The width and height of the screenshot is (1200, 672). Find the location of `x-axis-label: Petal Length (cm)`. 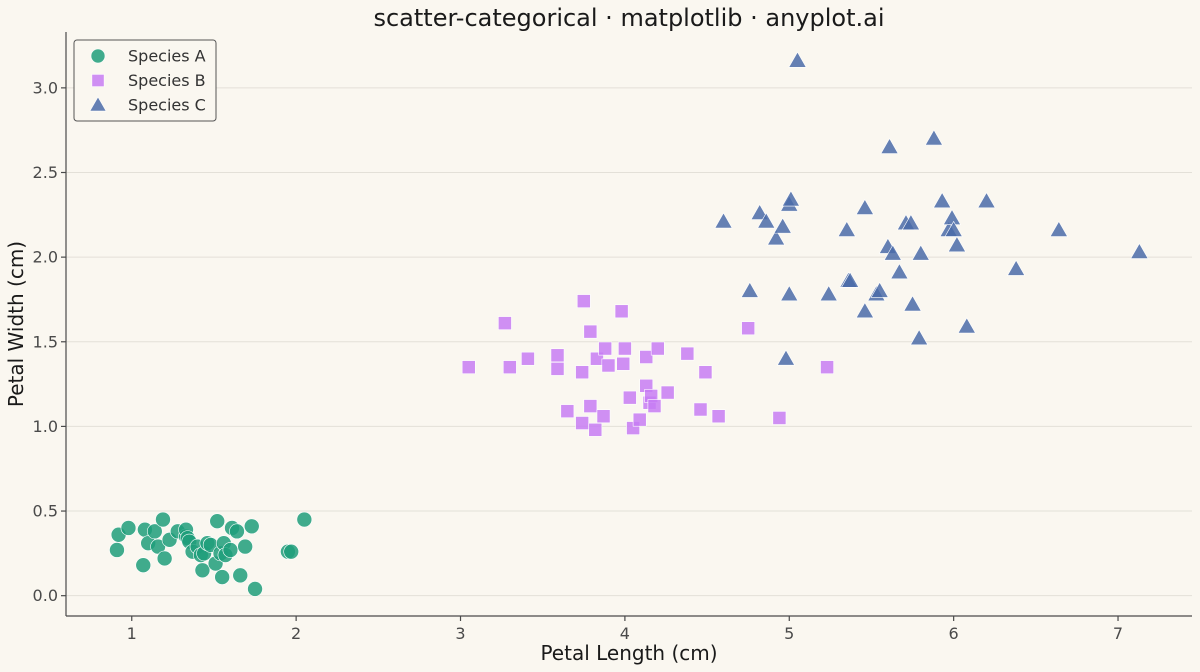

x-axis-label: Petal Length (cm) is located at coordinates (628, 653).